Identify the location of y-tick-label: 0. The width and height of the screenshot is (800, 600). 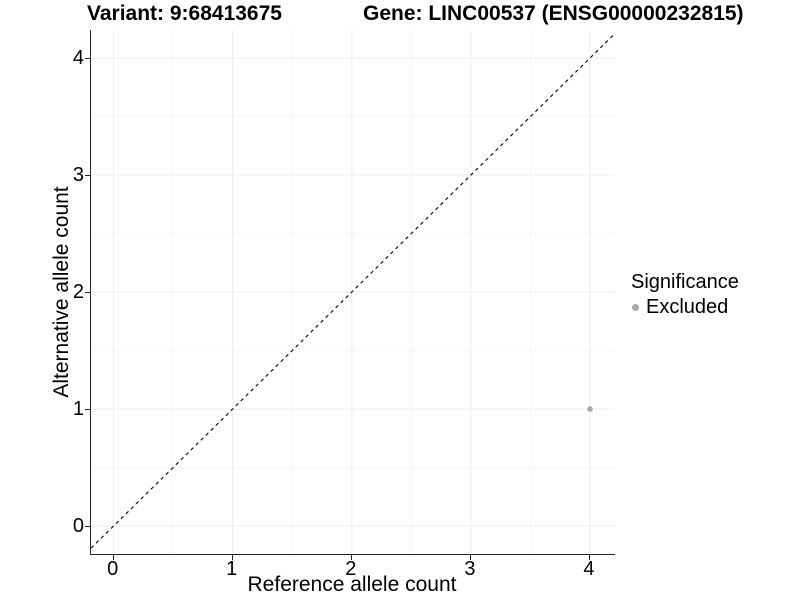
(78, 525).